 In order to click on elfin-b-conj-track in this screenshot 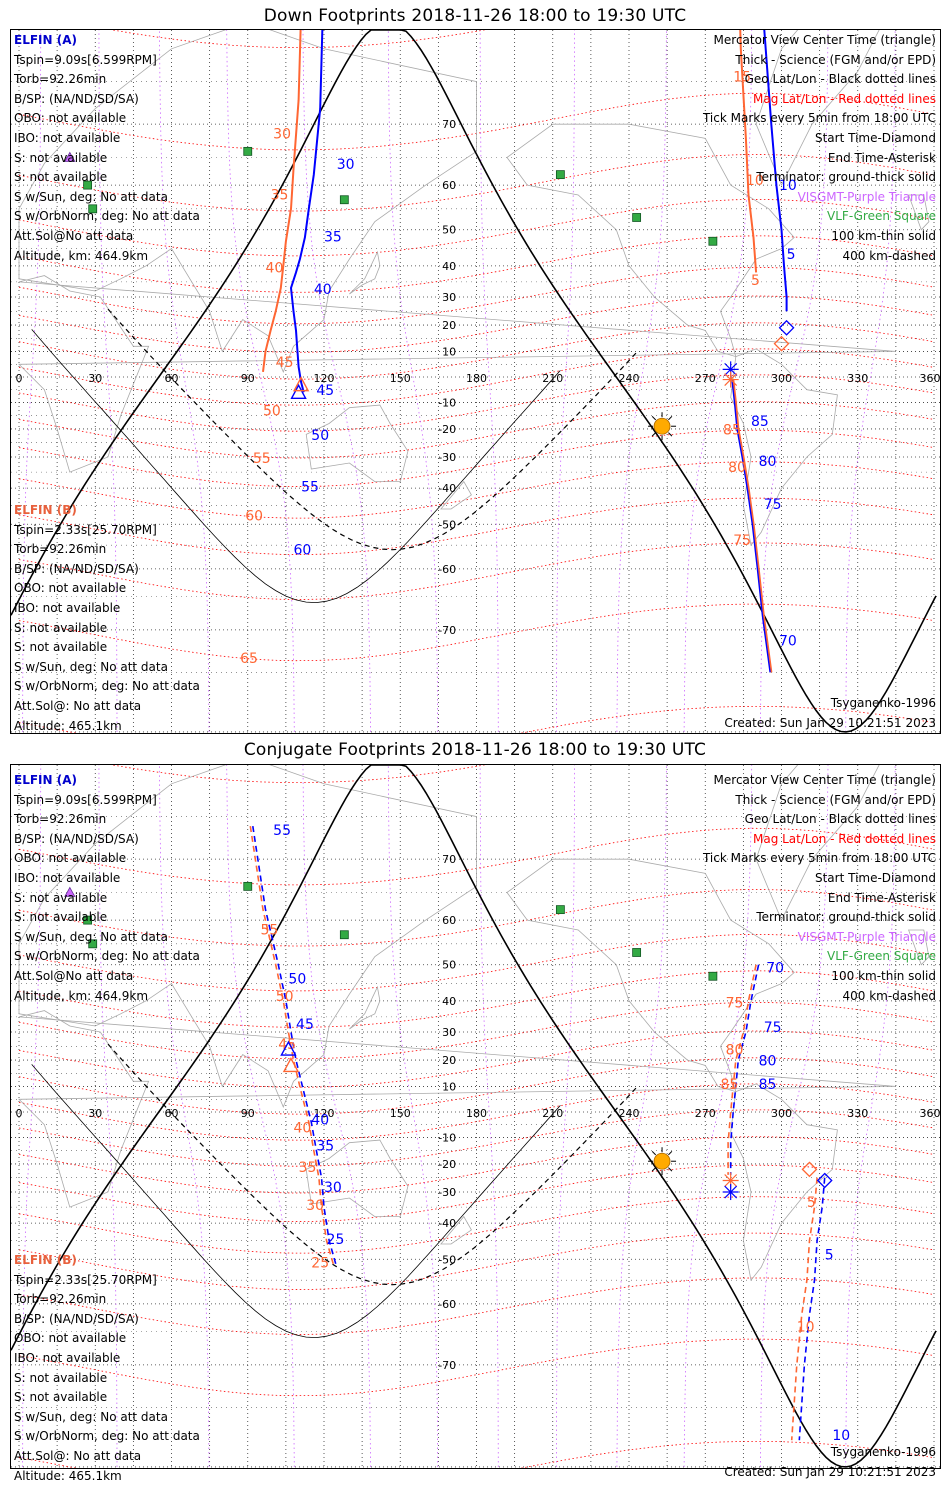, I will do `click(292, 1046)`.